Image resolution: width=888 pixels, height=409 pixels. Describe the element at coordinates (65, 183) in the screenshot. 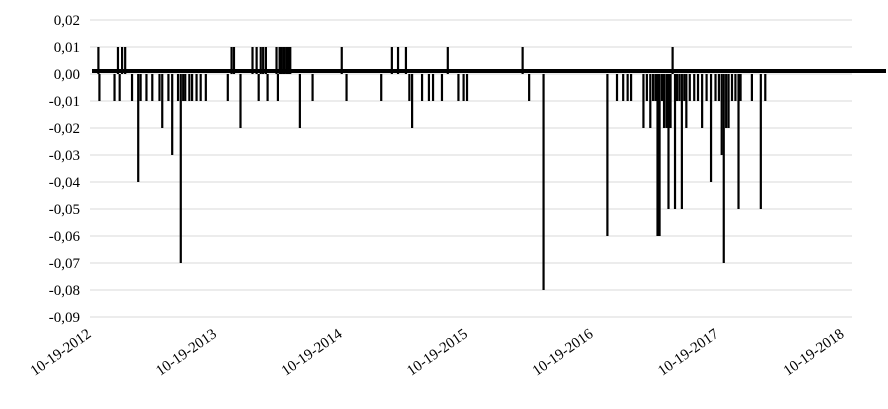

I see `y-tick-label: -0,04` at that location.